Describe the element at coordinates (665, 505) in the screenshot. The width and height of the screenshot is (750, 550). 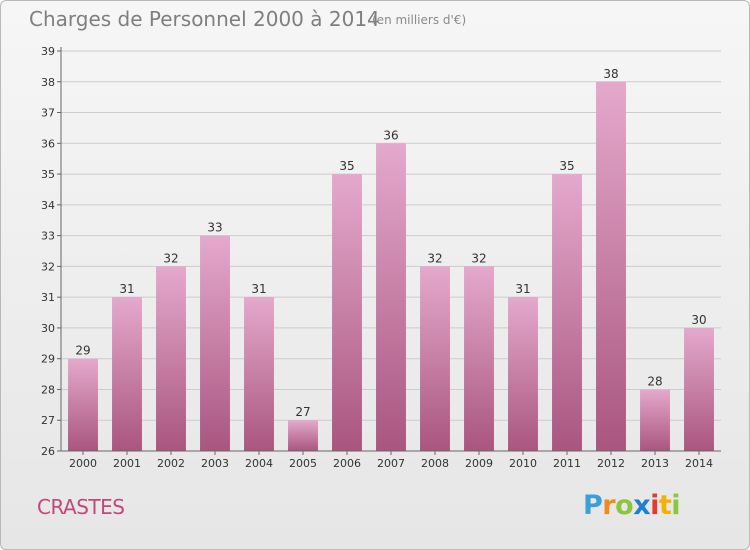
I see `logo-letter: t` at that location.